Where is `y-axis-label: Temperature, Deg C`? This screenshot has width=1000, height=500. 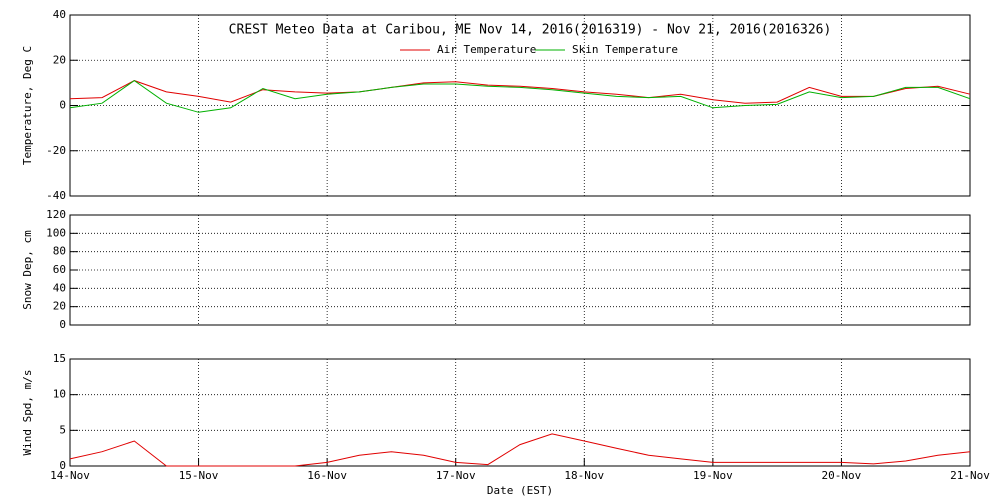 y-axis-label: Temperature, Deg C is located at coordinates (27, 105).